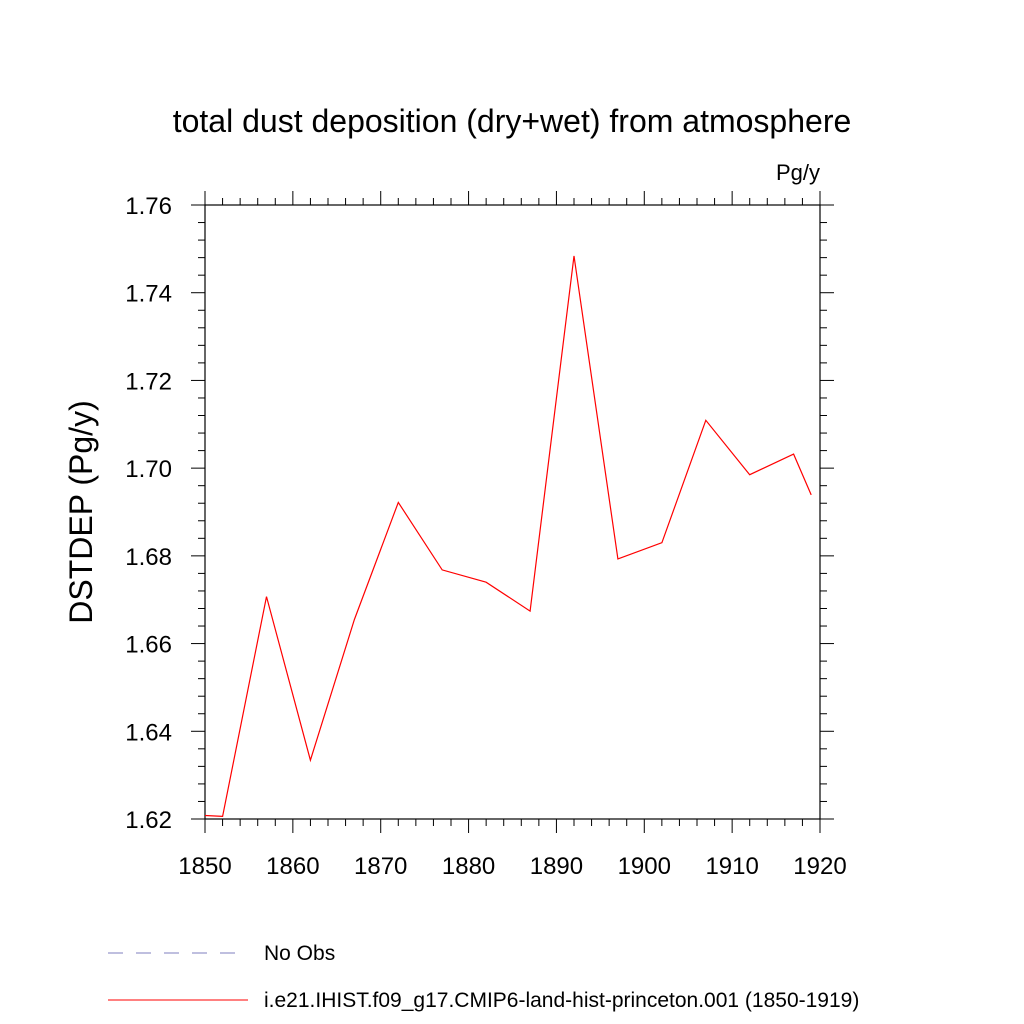 The height and width of the screenshot is (1024, 1024). I want to click on y-tick-label: 1.76, so click(148, 206).